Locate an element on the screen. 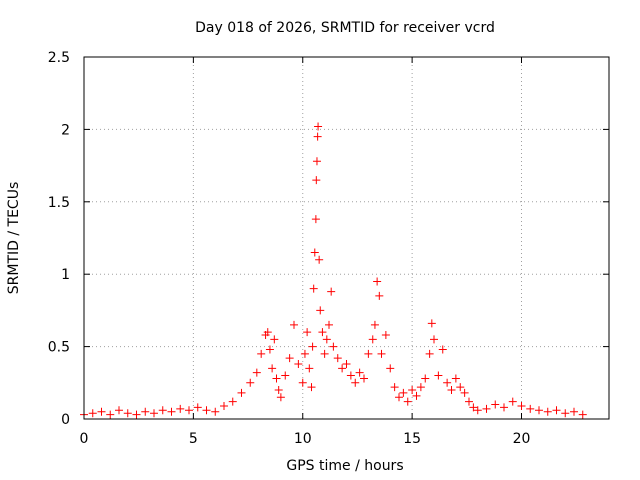  y-tick-label: 2 is located at coordinates (65, 130).